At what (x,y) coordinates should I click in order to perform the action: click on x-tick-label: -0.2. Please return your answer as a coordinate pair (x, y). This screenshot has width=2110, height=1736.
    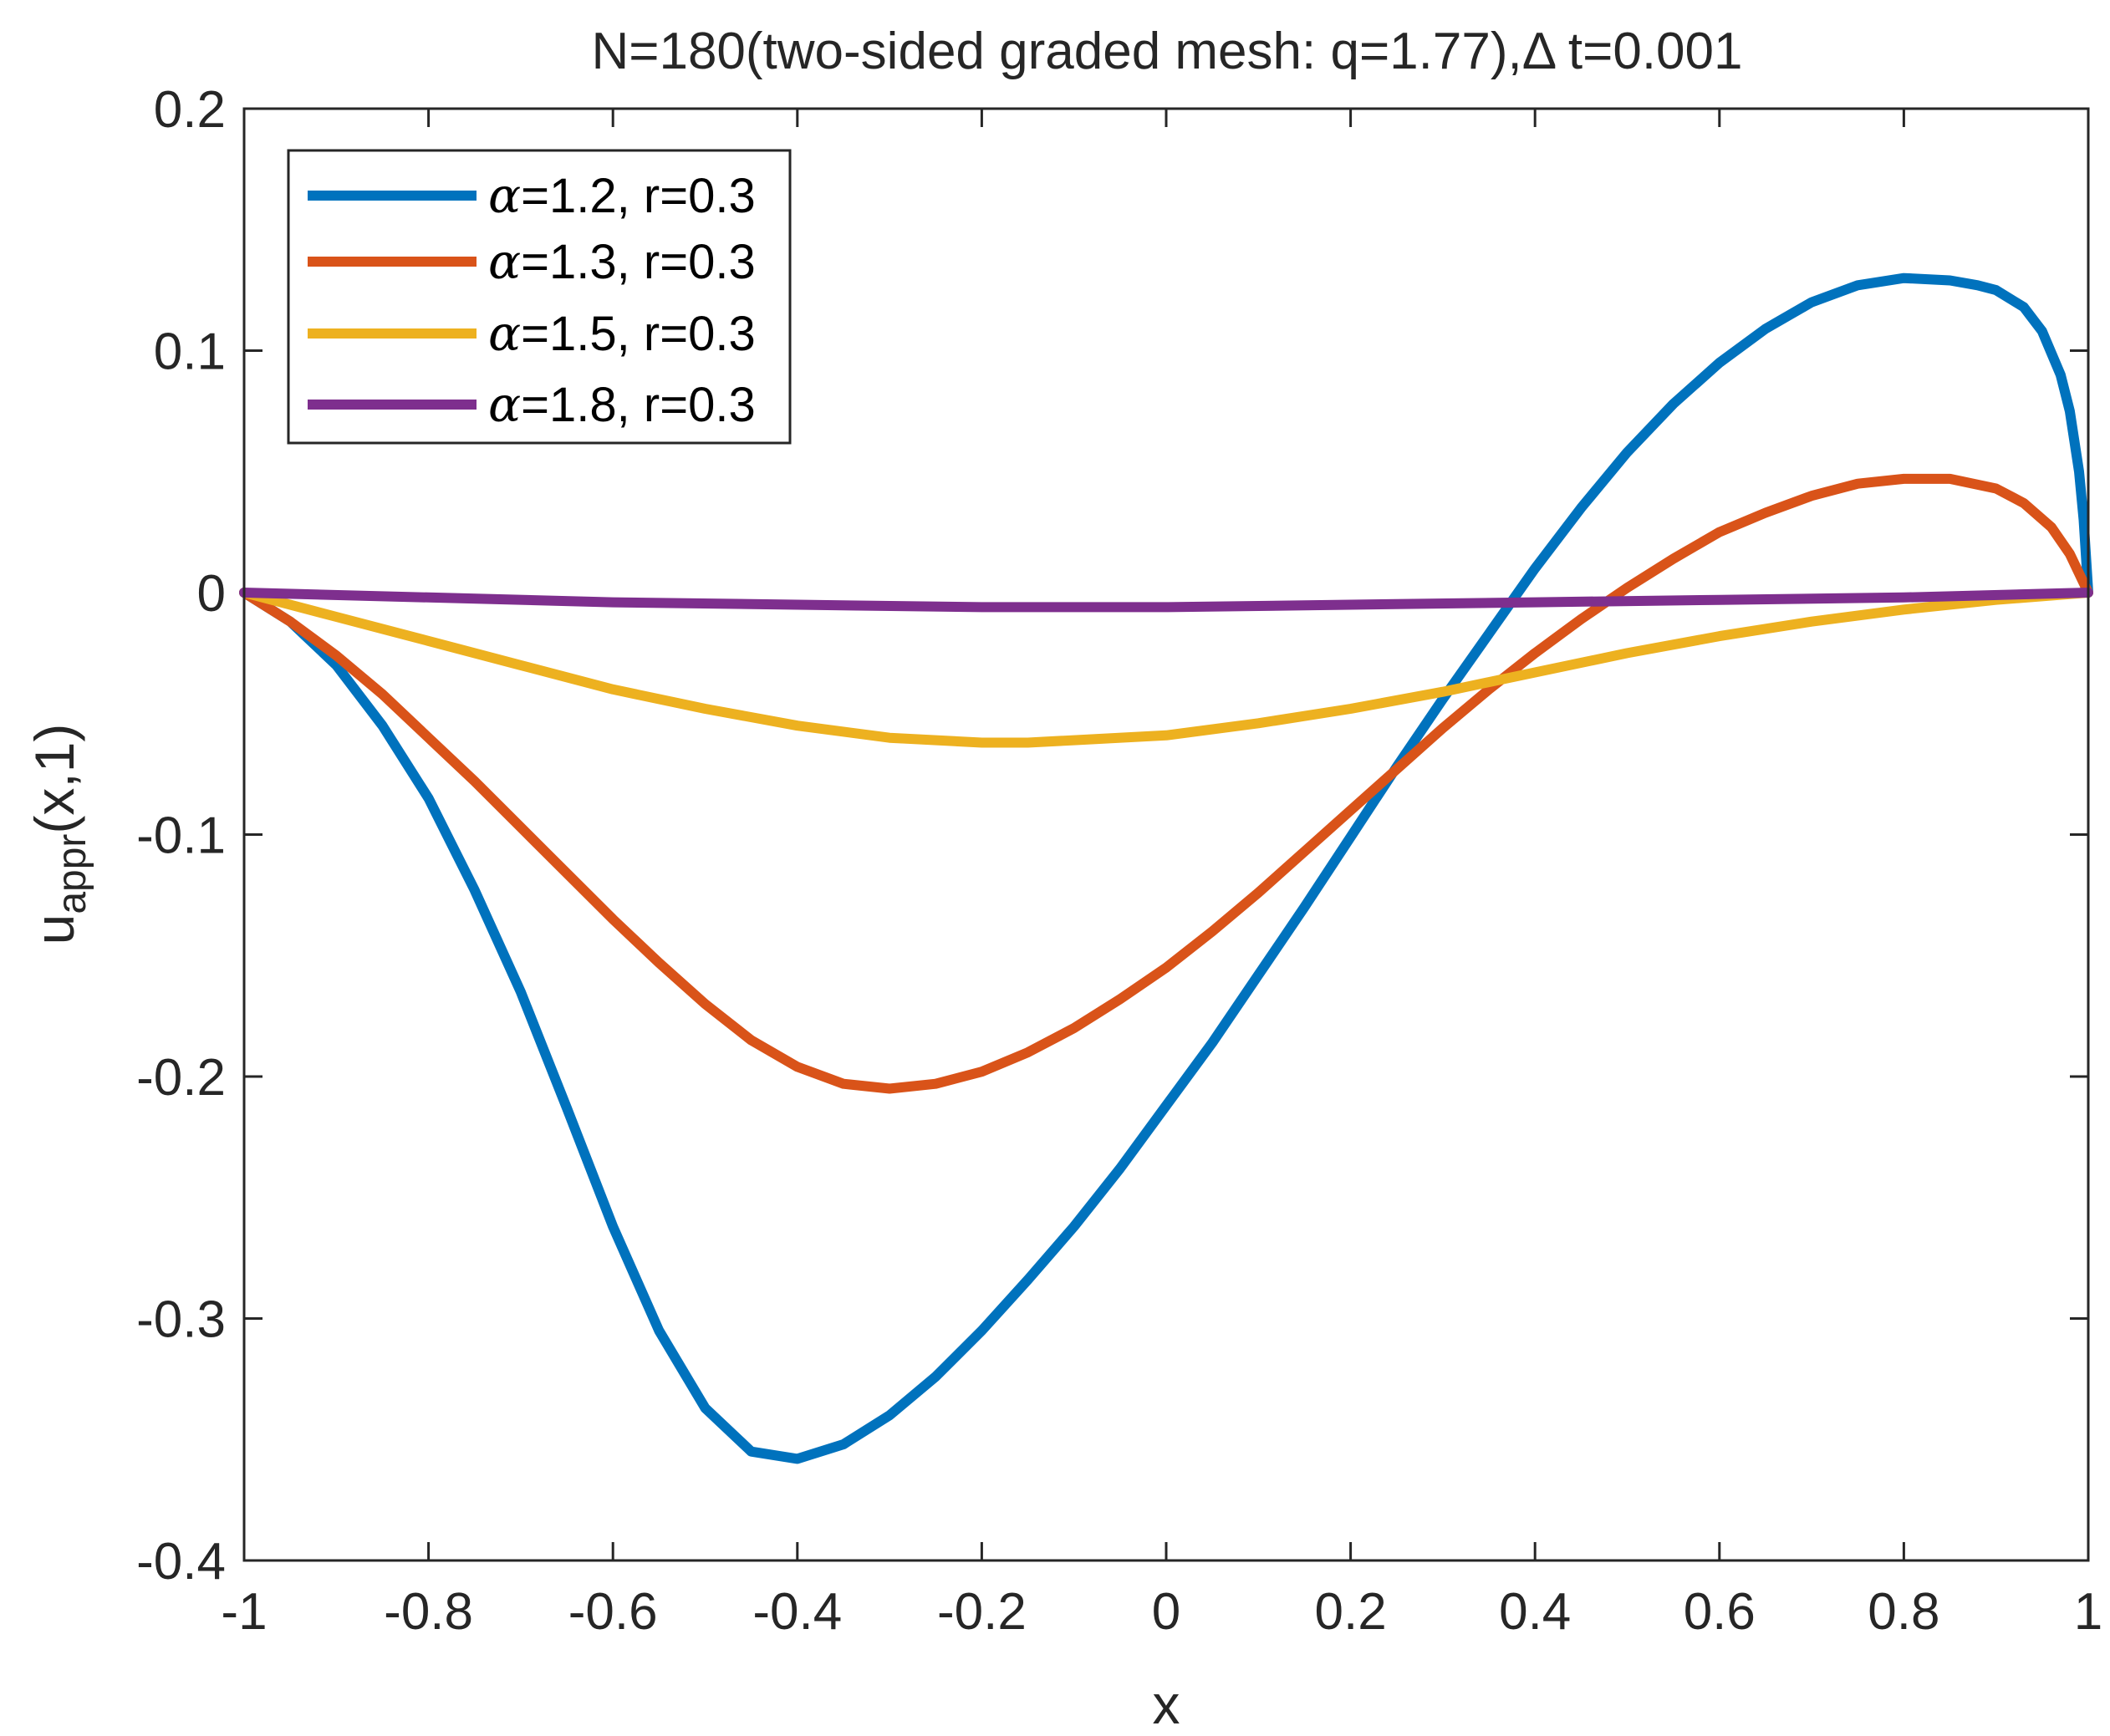
    Looking at the image, I should click on (982, 1612).